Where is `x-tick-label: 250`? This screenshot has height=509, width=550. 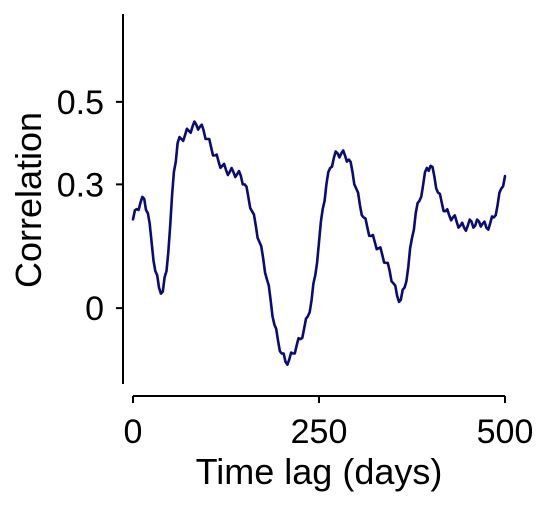
x-tick-label: 250 is located at coordinates (319, 432).